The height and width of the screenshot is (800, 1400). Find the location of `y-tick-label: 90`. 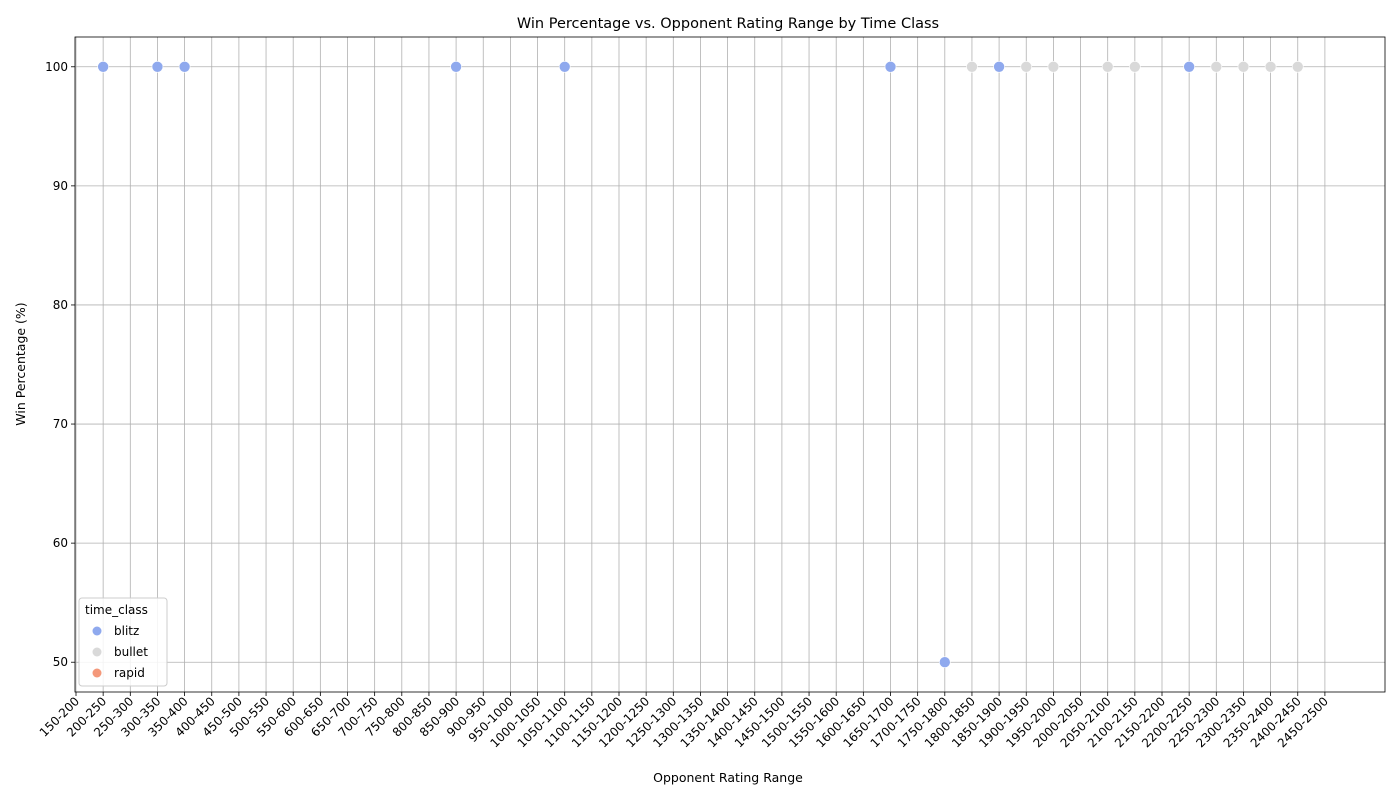

y-tick-label: 90 is located at coordinates (60, 186).